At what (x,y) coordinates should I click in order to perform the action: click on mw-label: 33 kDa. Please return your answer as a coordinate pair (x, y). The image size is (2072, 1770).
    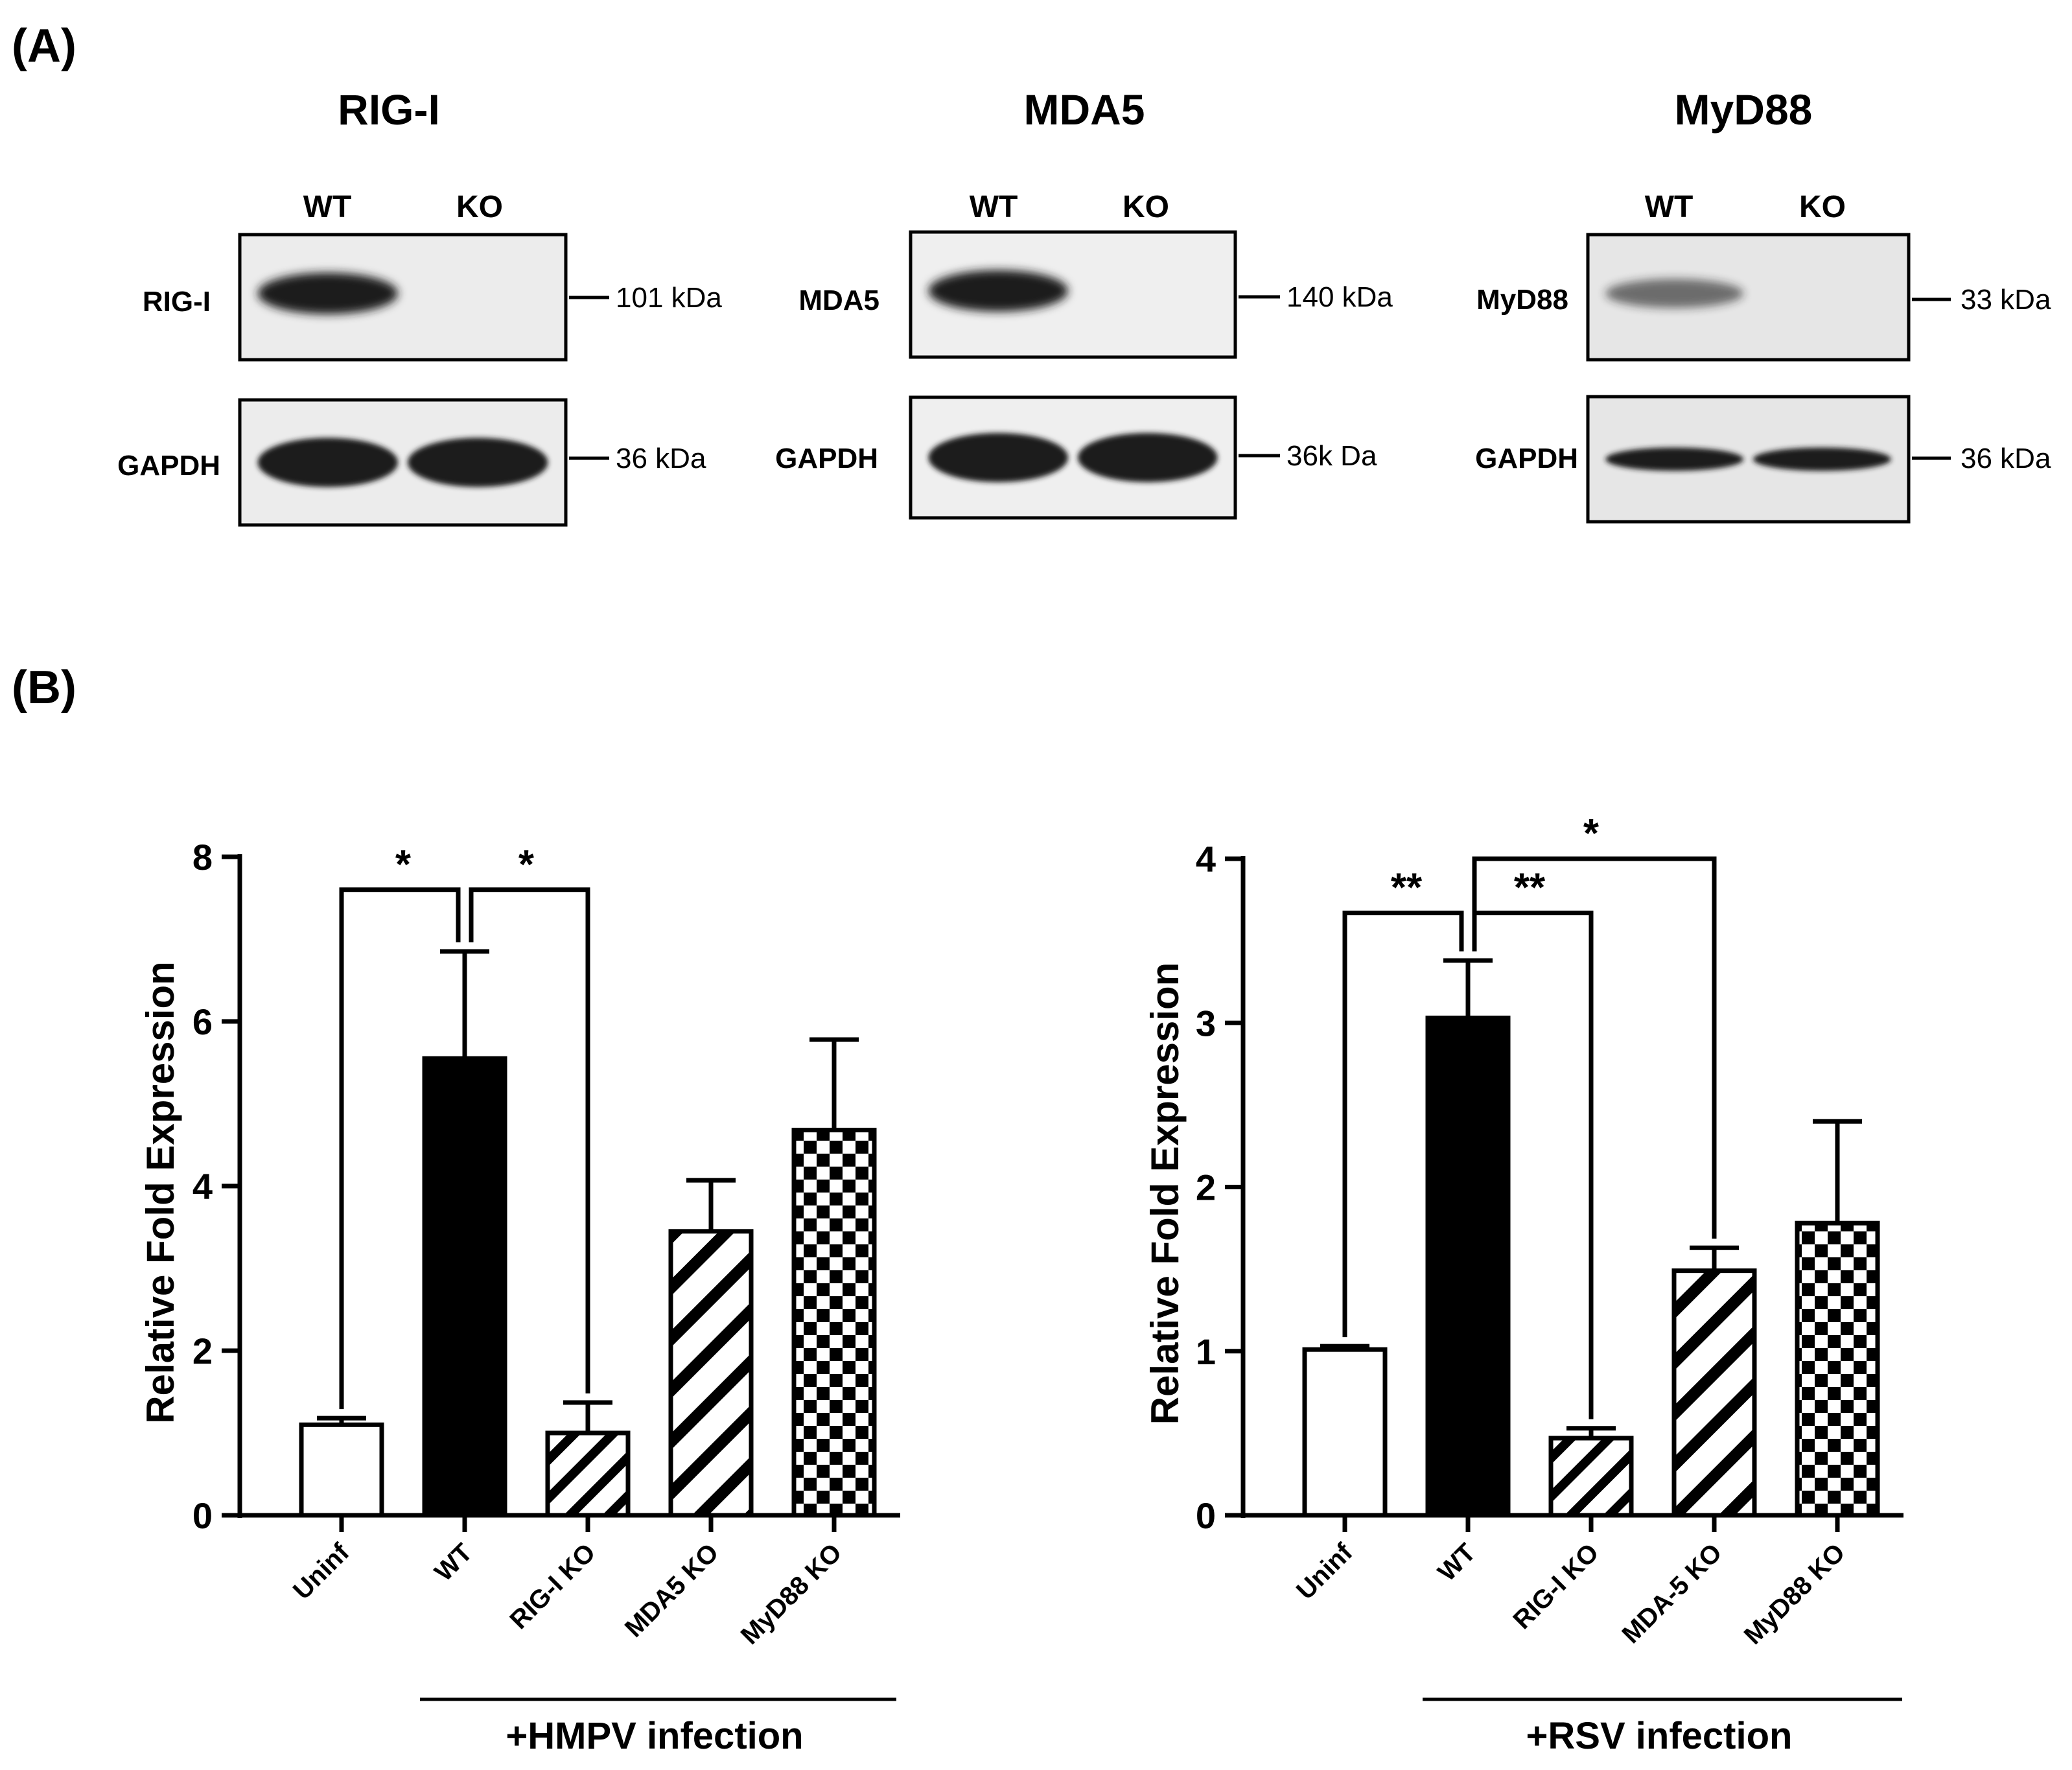
    Looking at the image, I should click on (2006, 300).